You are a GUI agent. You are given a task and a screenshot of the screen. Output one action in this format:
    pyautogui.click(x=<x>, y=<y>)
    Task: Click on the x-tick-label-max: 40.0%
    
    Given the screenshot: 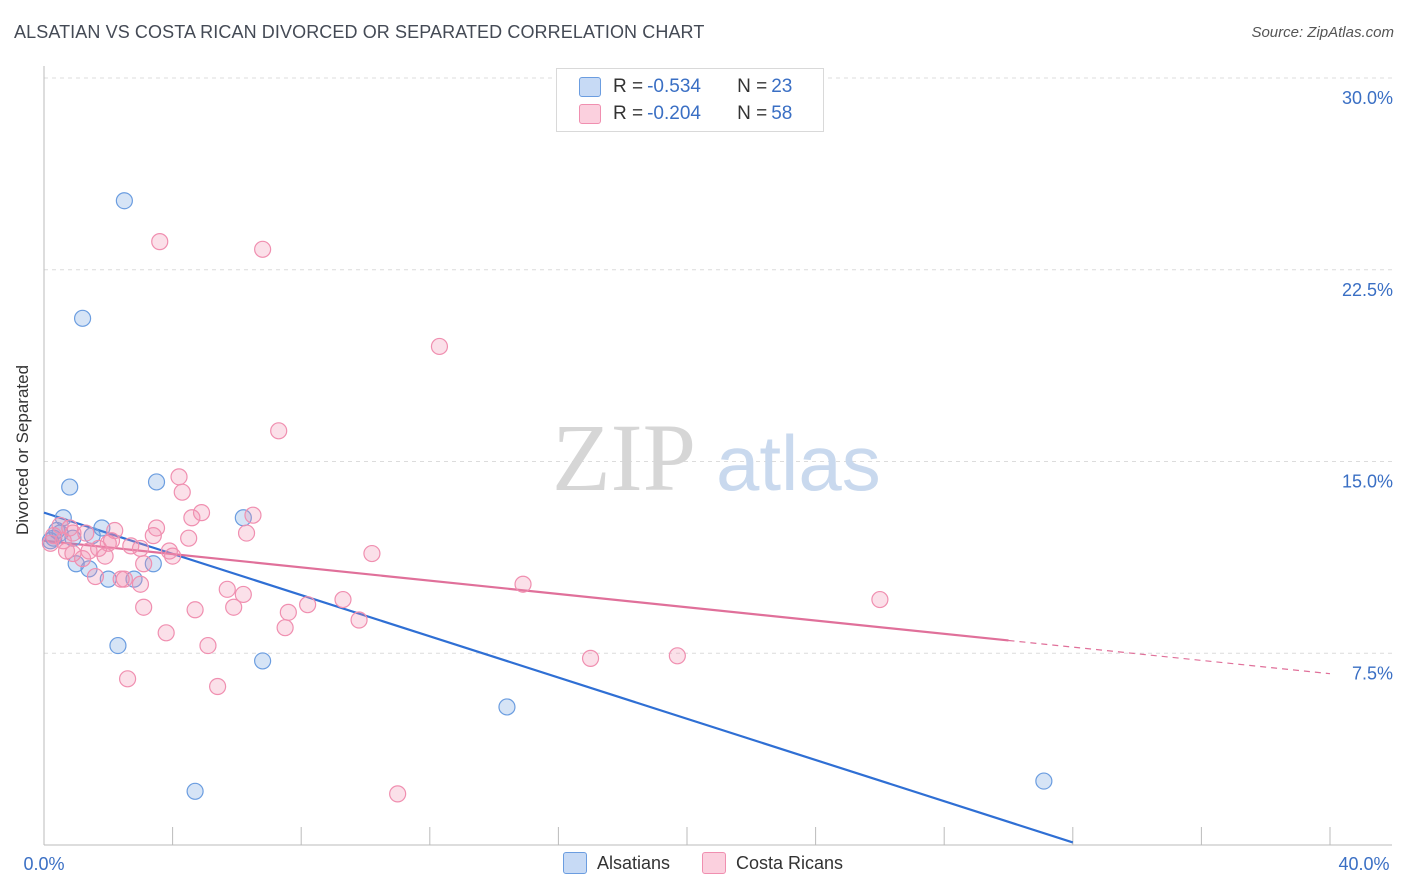 What is the action you would take?
    pyautogui.click(x=1363, y=864)
    